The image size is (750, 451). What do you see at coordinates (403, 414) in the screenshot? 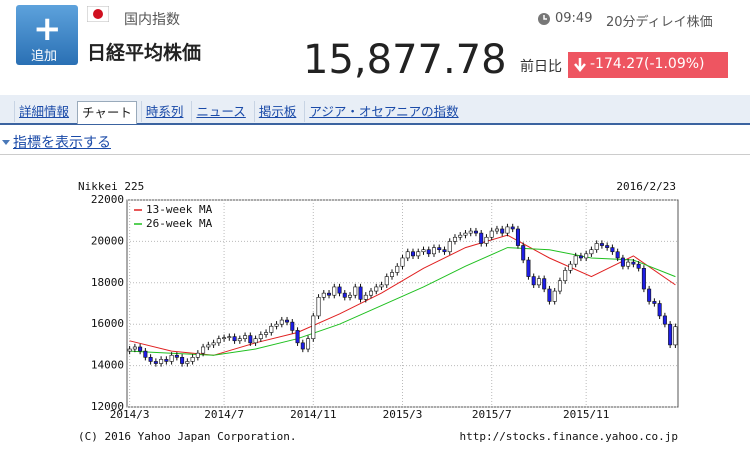
I see `x-tick-label: 2015/3` at bounding box center [403, 414].